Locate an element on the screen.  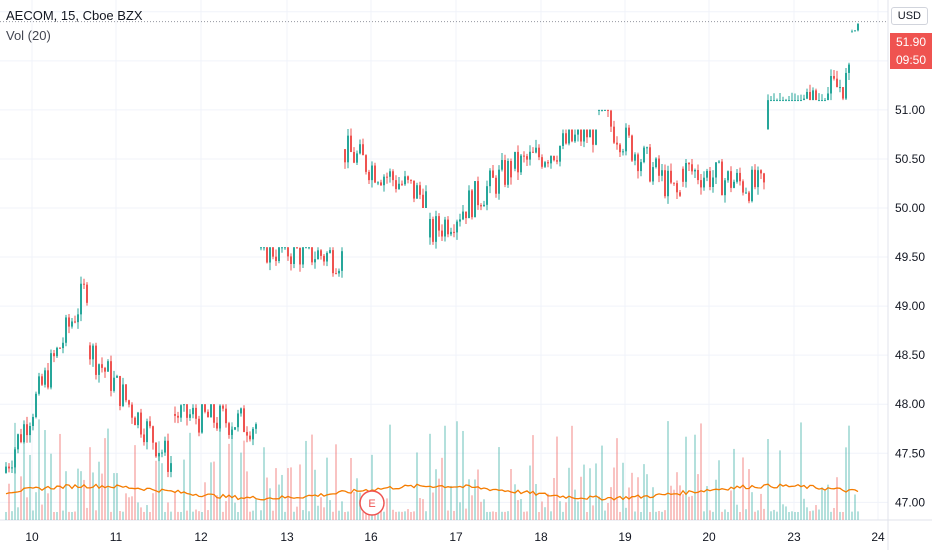
y-tick-label: 48.00 is located at coordinates (910, 404).